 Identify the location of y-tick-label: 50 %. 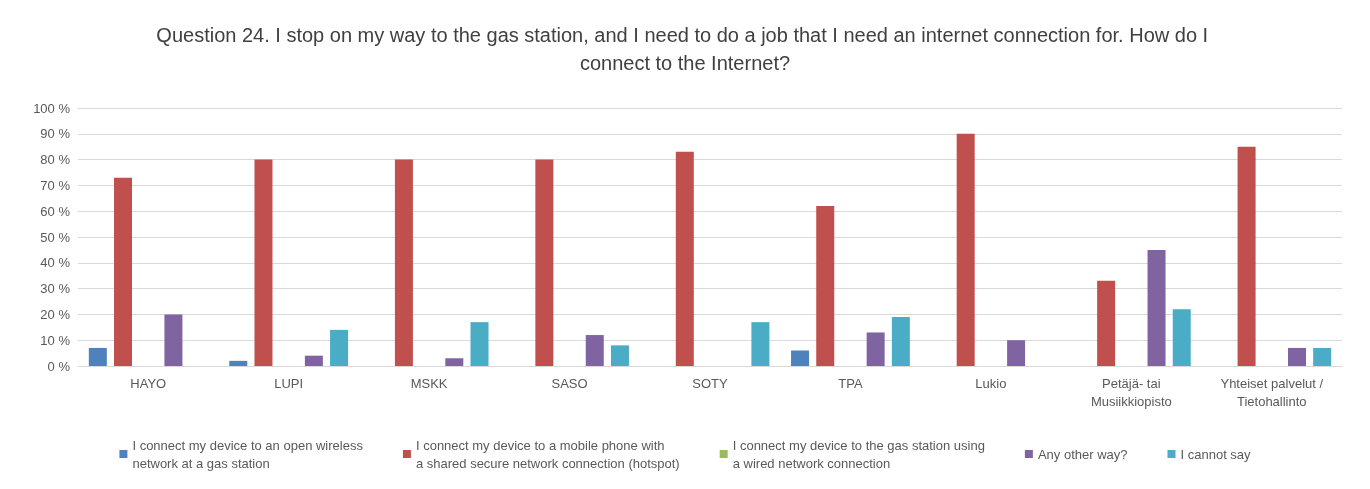
(55, 237).